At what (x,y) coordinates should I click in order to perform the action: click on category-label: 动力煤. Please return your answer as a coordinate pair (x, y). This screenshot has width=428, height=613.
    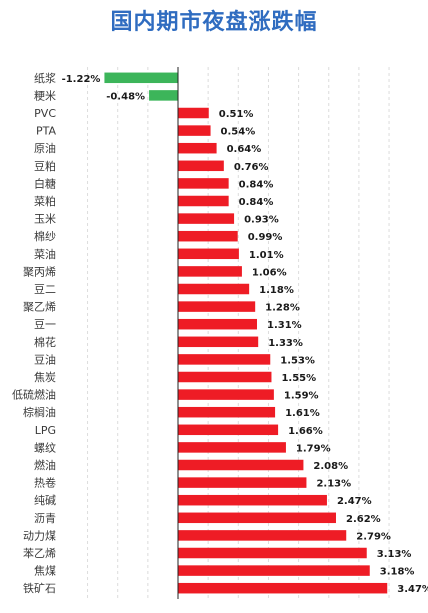
    Looking at the image, I should click on (39, 535).